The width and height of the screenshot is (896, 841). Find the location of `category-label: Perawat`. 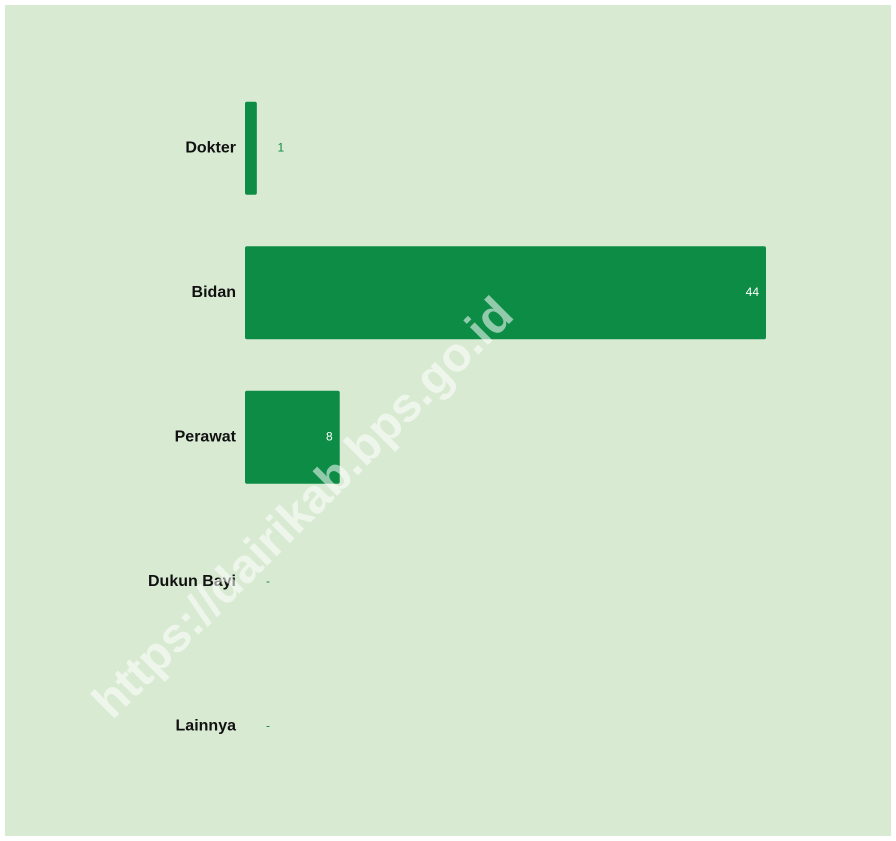

category-label: Perawat is located at coordinates (206, 436).